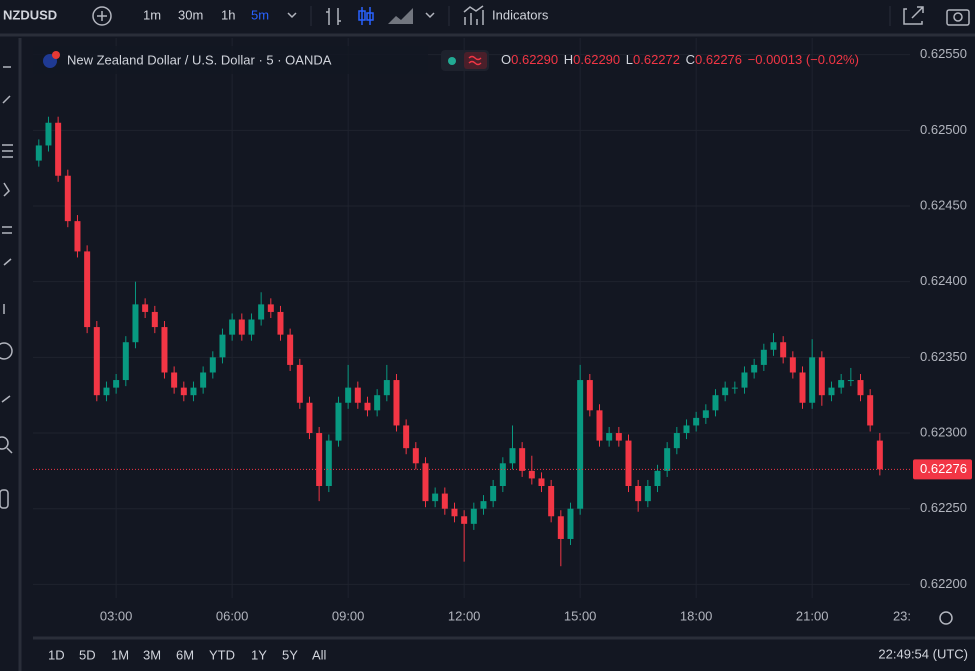  Describe the element at coordinates (946, 618) in the screenshot. I see `settings-icon` at that location.